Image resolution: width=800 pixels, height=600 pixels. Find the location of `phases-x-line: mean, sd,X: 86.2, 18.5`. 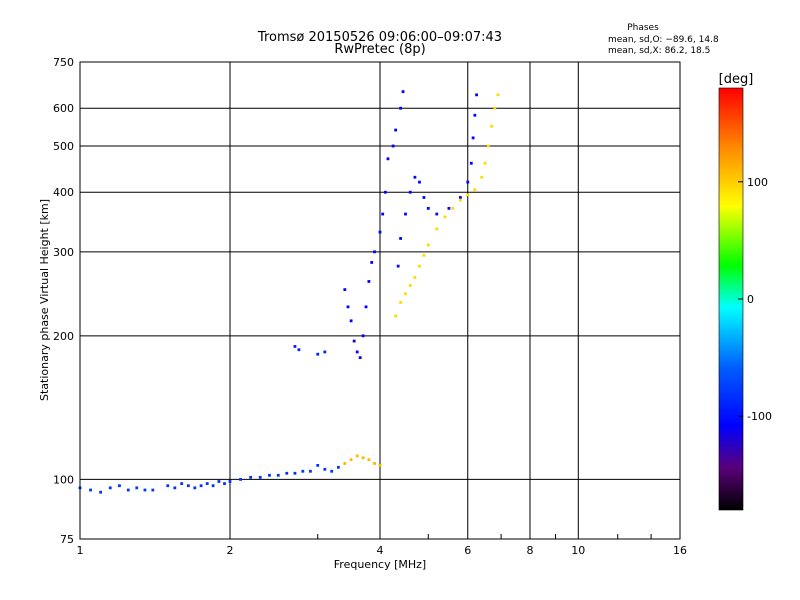

phases-x-line: mean, sd,X: 86.2, 18.5 is located at coordinates (659, 51).